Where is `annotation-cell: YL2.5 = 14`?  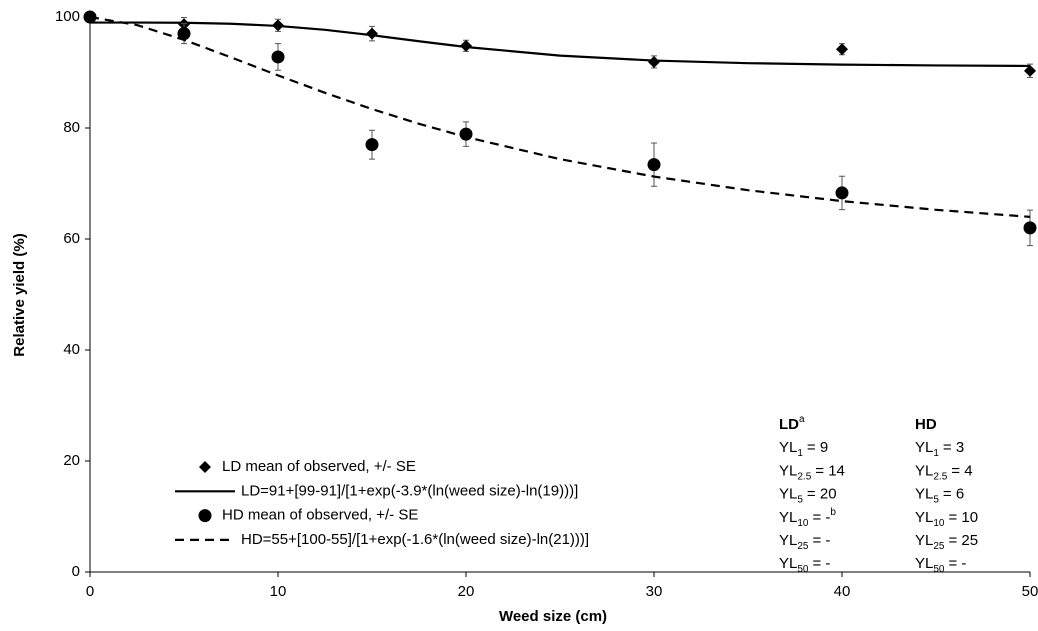 annotation-cell: YL2.5 = 14 is located at coordinates (812, 472).